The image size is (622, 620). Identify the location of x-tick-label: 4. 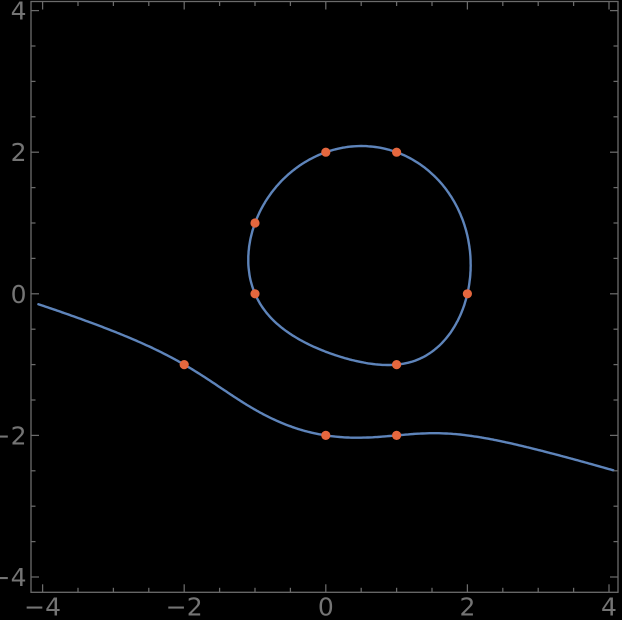
(609, 606).